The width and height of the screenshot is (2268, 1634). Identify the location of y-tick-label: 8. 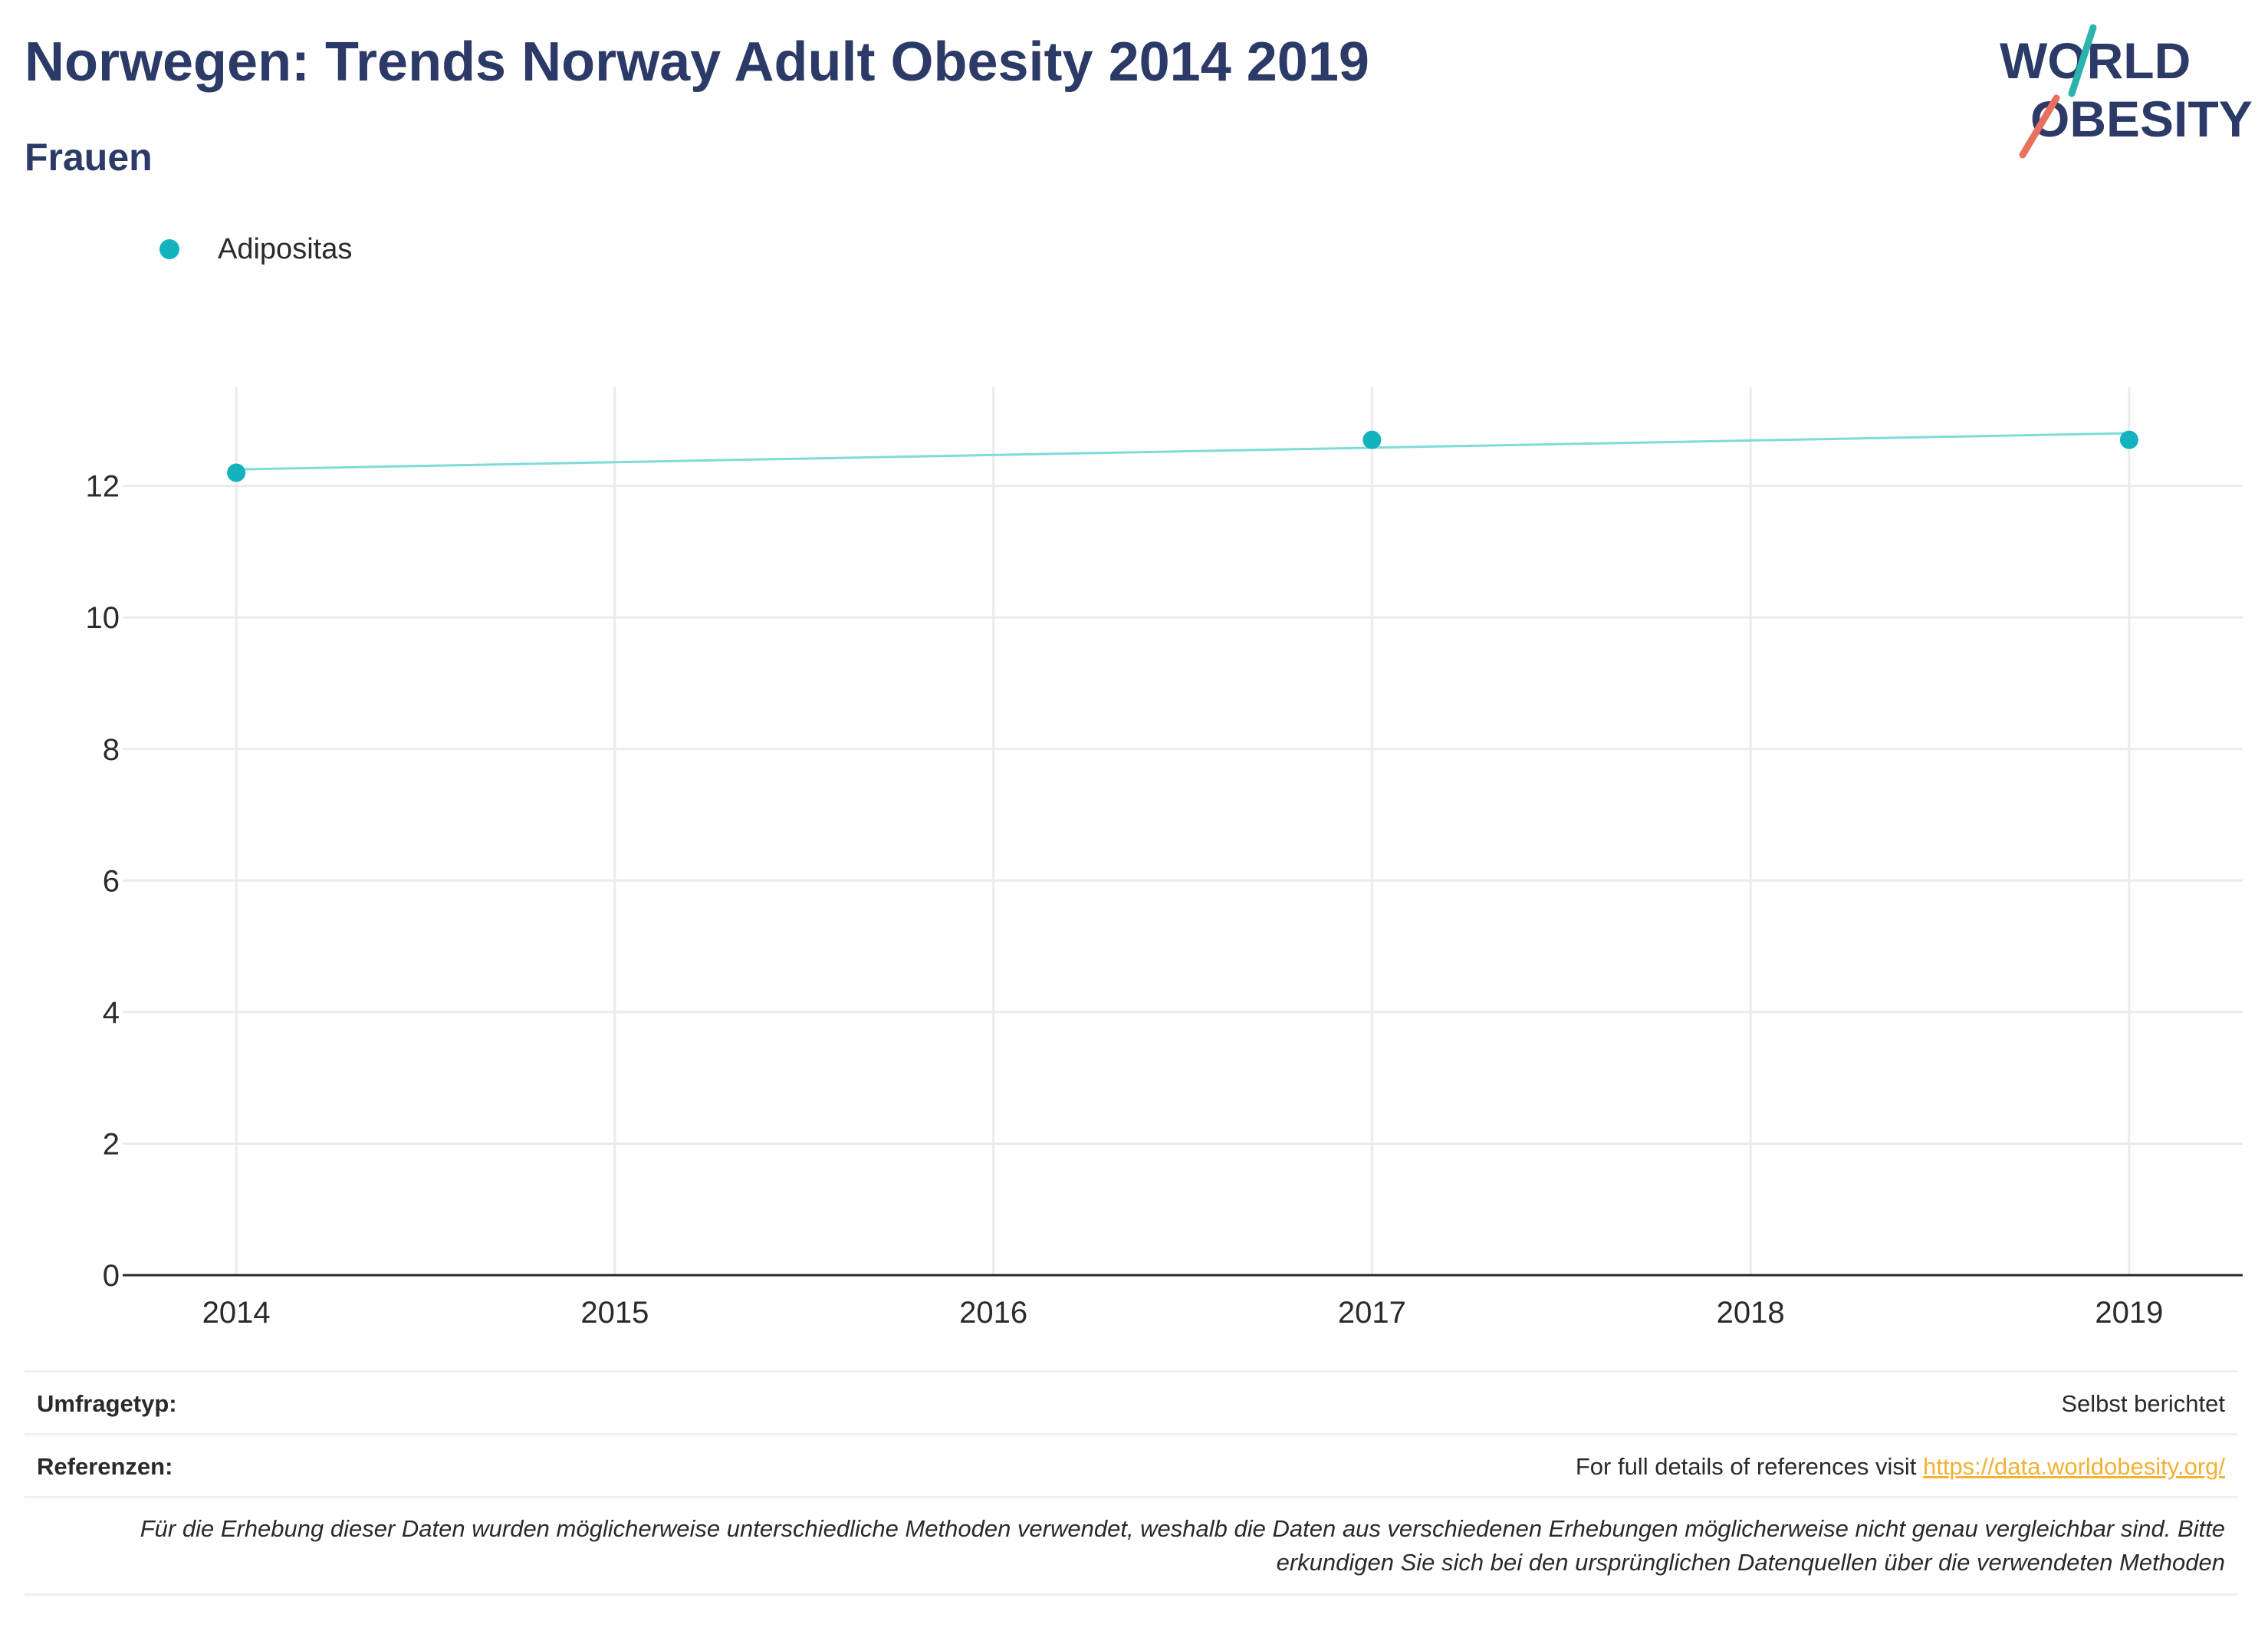
(111, 750).